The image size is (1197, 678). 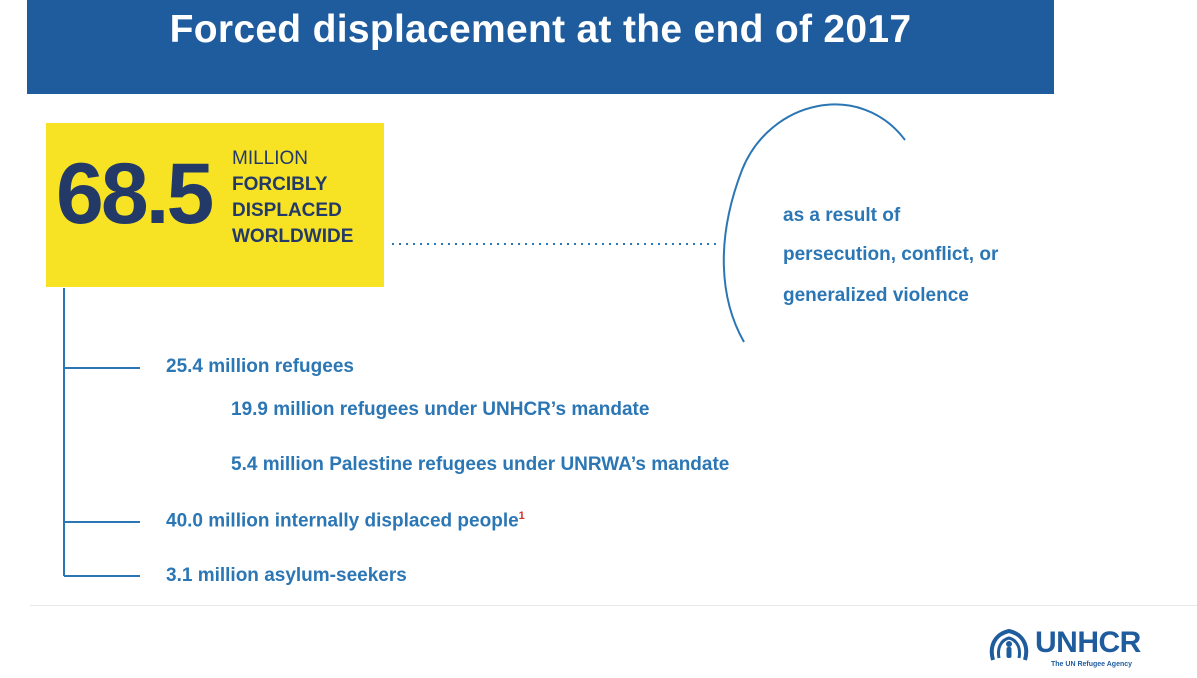 I want to click on unhcr-logo: UNHCR The UN Refugee Agency, so click(x=1085, y=650).